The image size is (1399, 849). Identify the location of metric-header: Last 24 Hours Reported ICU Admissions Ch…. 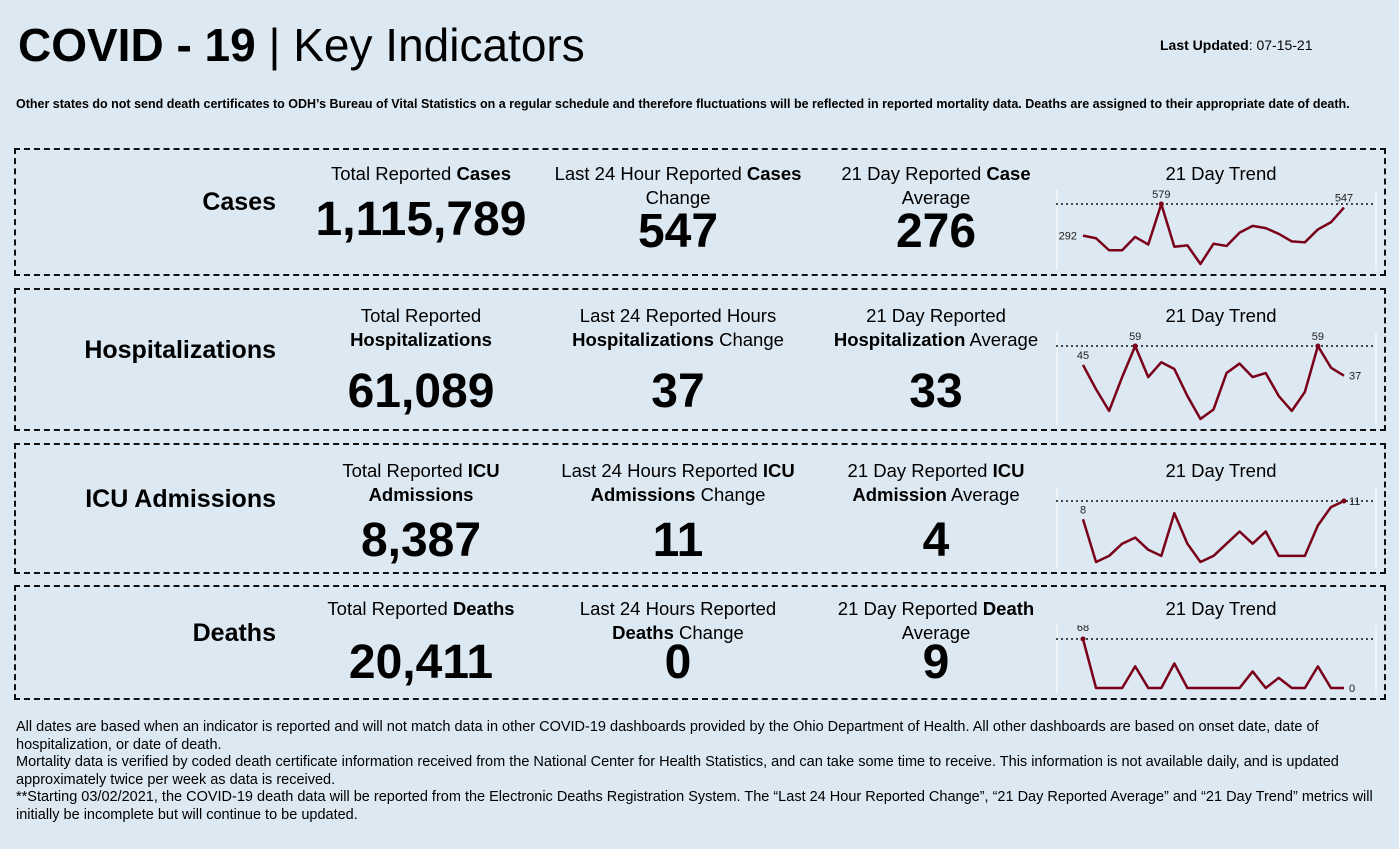
(678, 483).